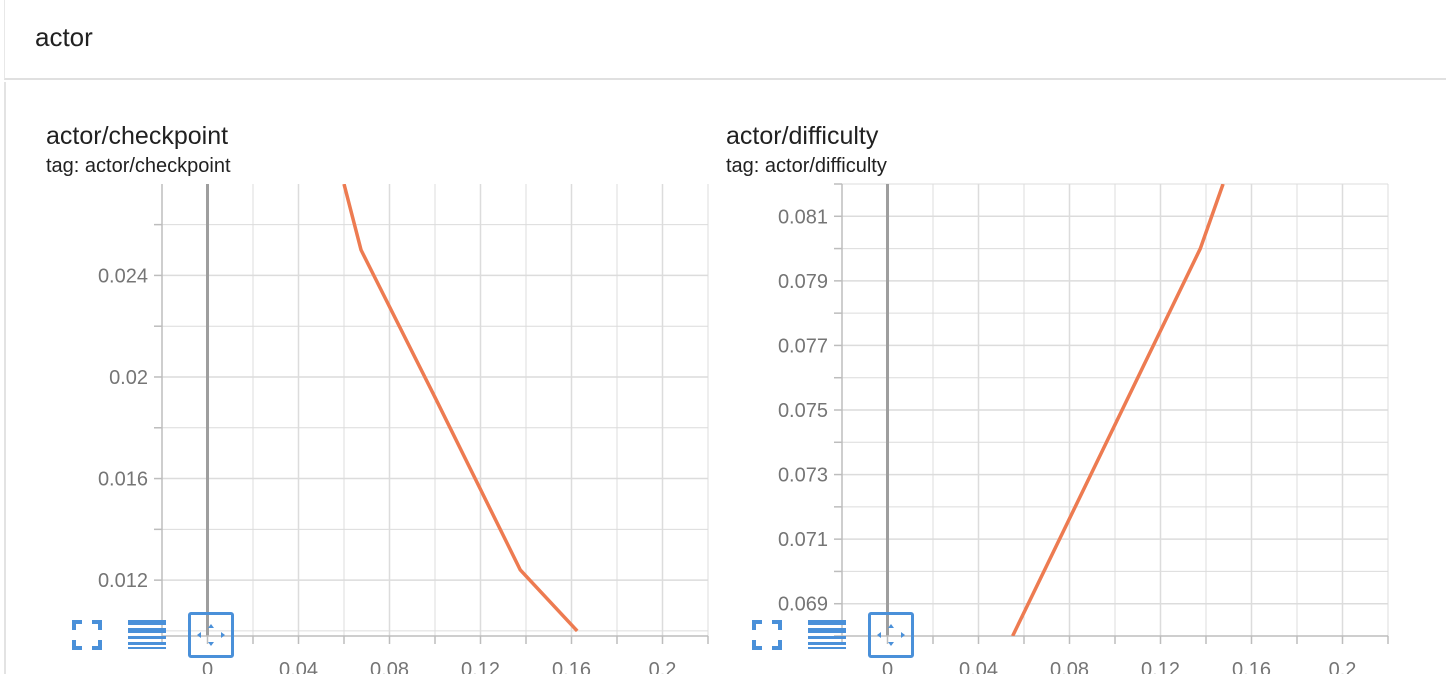  What do you see at coordinates (803, 476) in the screenshot?
I see `y-tick-label: 0.073` at bounding box center [803, 476].